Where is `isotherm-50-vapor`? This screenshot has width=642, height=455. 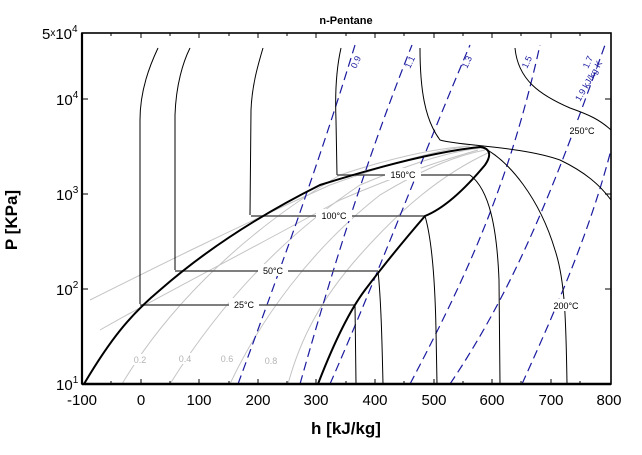
isotherm-50-vapor is located at coordinates (380, 327).